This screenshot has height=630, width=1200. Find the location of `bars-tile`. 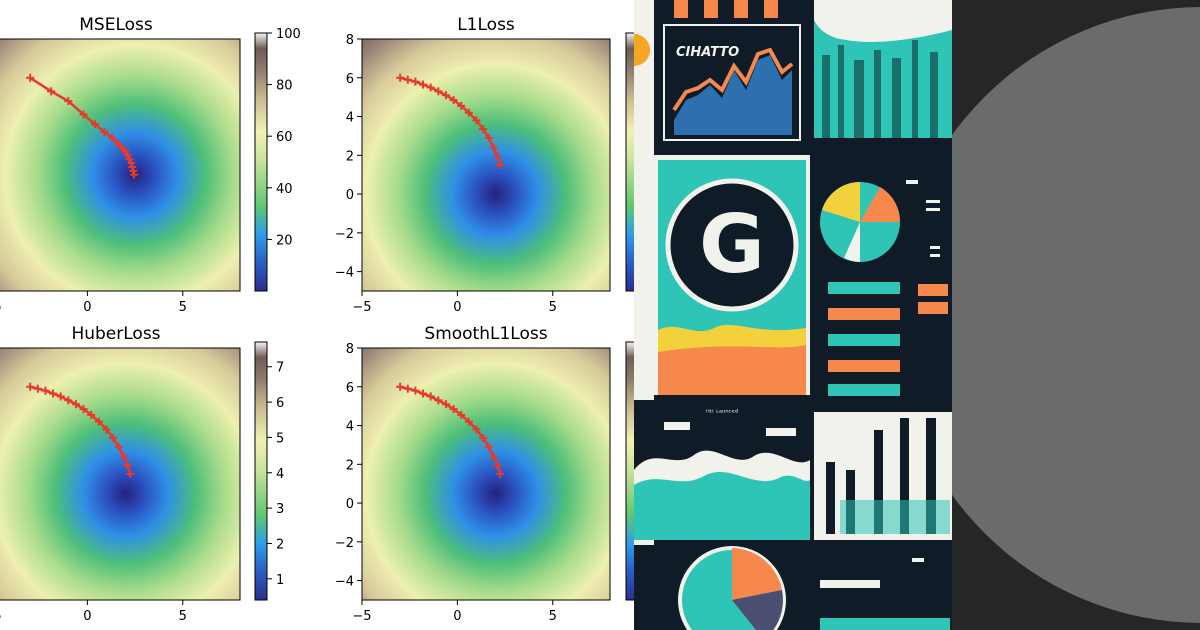

bars-tile is located at coordinates (883, 476).